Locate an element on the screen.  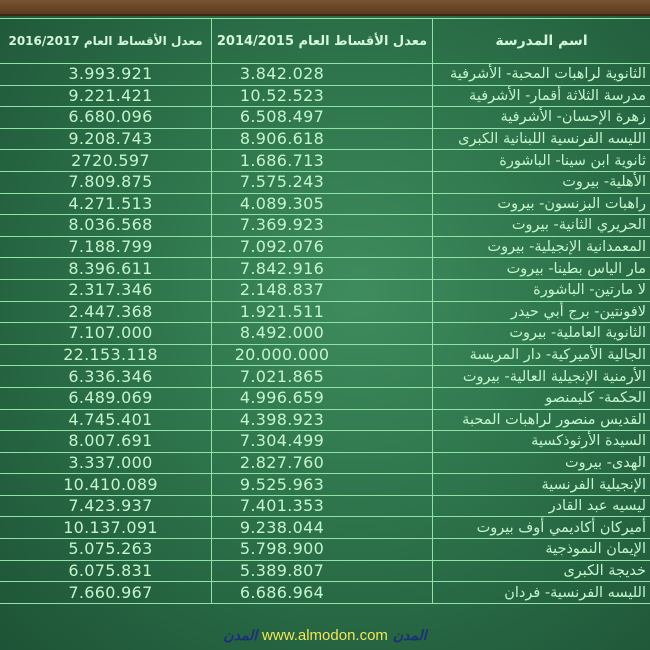
footer: المدن www.almodon.com المدن is located at coordinates (325, 635).